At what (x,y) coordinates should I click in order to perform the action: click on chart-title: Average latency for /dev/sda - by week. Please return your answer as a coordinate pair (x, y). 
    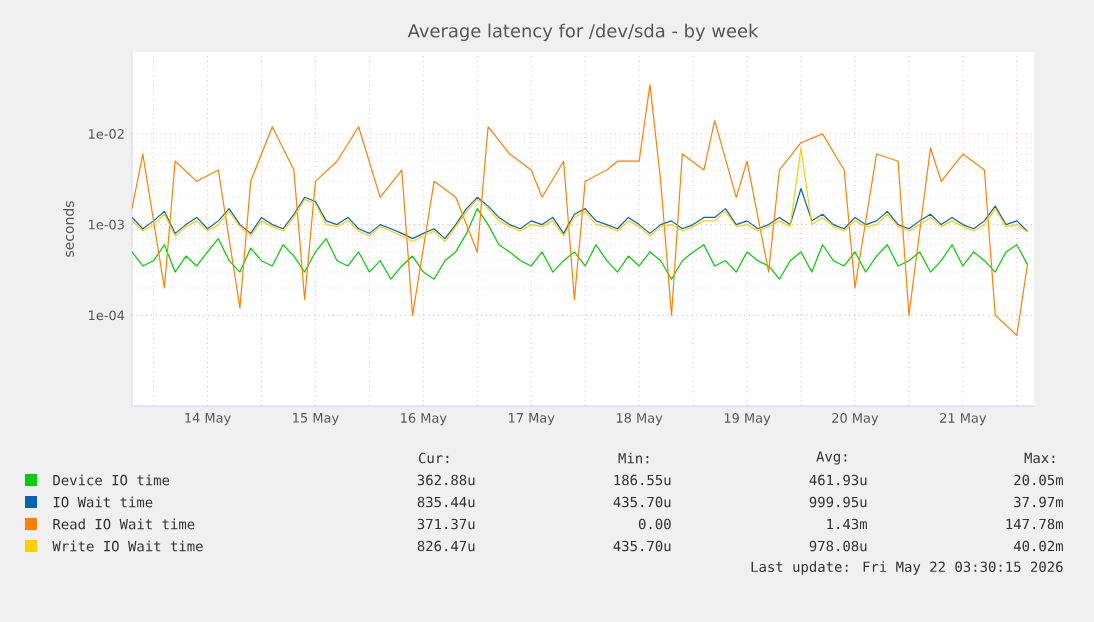
    Looking at the image, I should click on (583, 32).